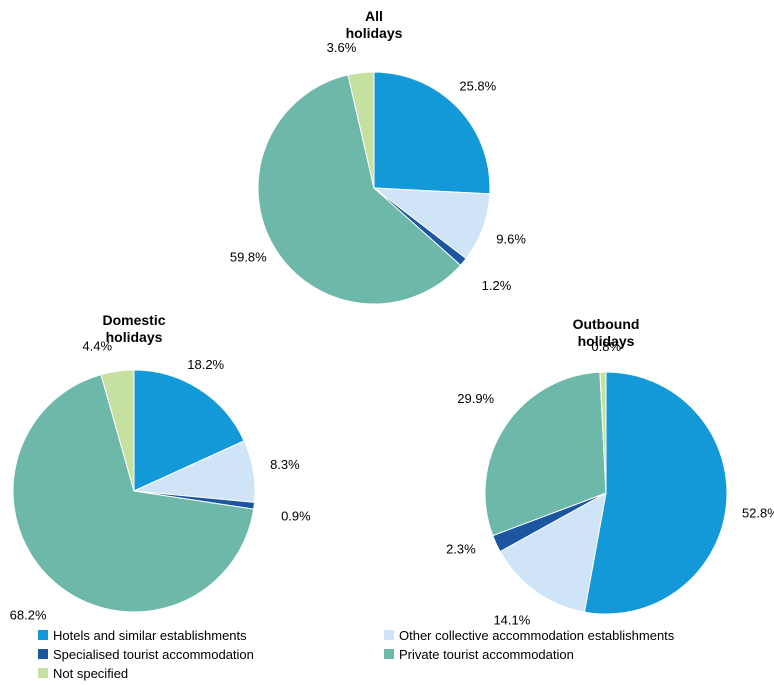 Image resolution: width=774 pixels, height=685 pixels. What do you see at coordinates (477, 85) in the screenshot?
I see `pie-all-label-hotels-and-similar-establishments: 25.8%` at bounding box center [477, 85].